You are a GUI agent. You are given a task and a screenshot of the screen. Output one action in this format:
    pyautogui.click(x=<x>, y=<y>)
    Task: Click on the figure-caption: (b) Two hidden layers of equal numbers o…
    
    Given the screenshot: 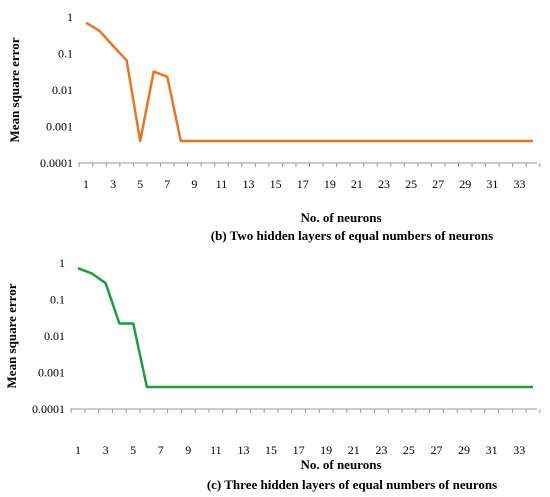 What is the action you would take?
    pyautogui.click(x=352, y=235)
    